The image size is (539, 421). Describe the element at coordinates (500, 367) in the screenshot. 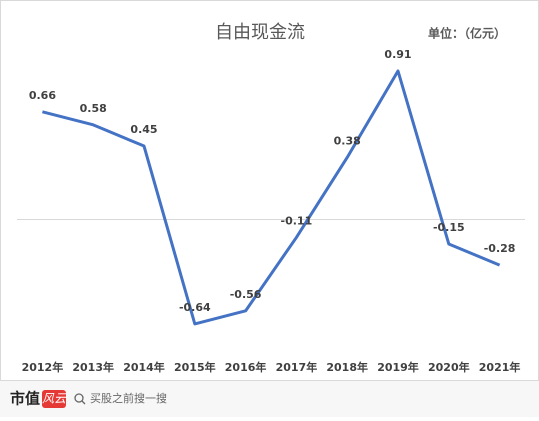

I see `x-tick-label: 2021年` at that location.